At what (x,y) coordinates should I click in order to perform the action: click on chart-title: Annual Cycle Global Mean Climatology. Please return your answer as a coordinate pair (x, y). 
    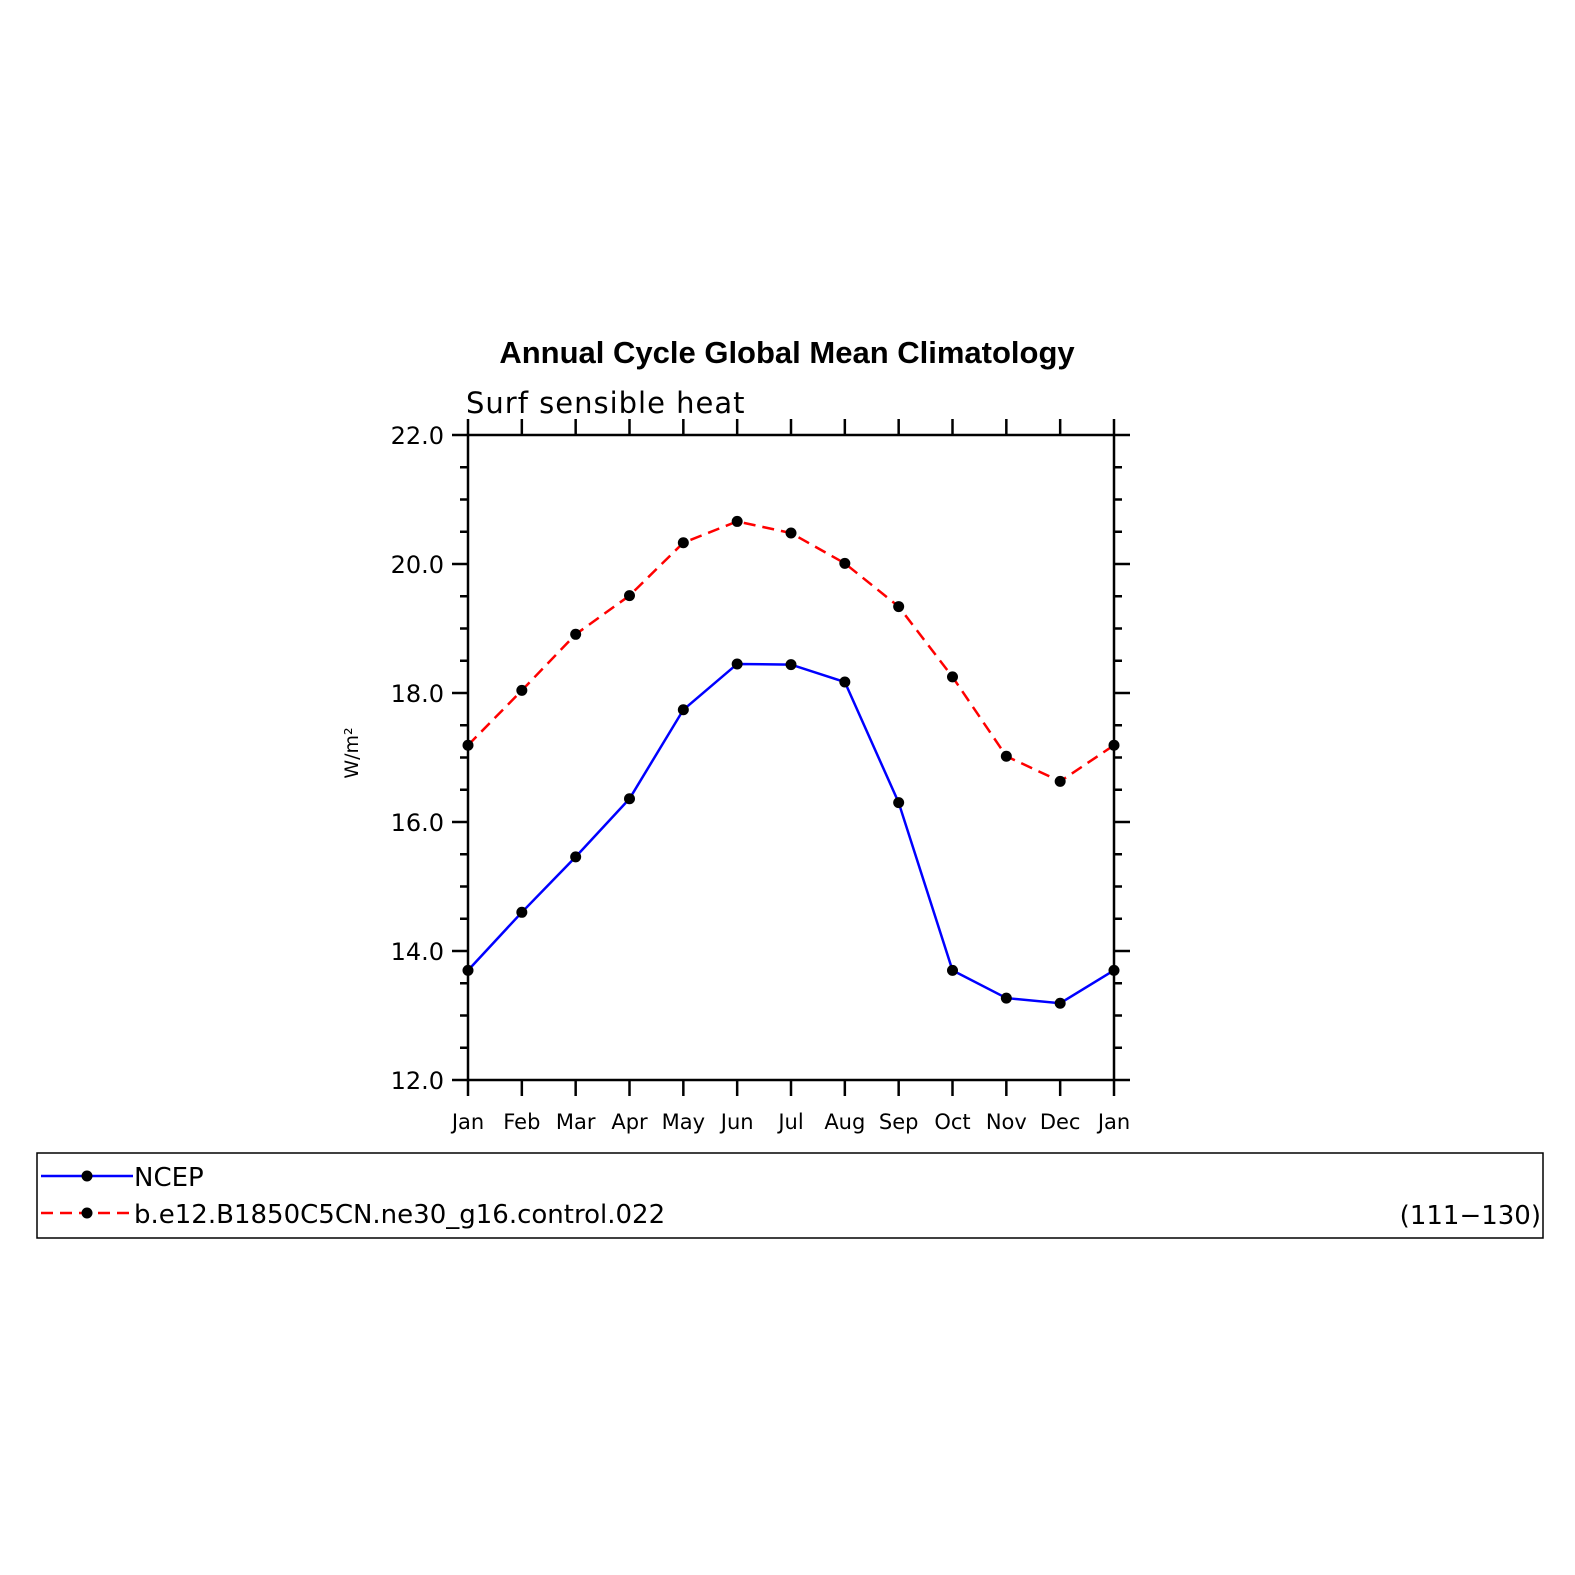
    Looking at the image, I should click on (787, 352).